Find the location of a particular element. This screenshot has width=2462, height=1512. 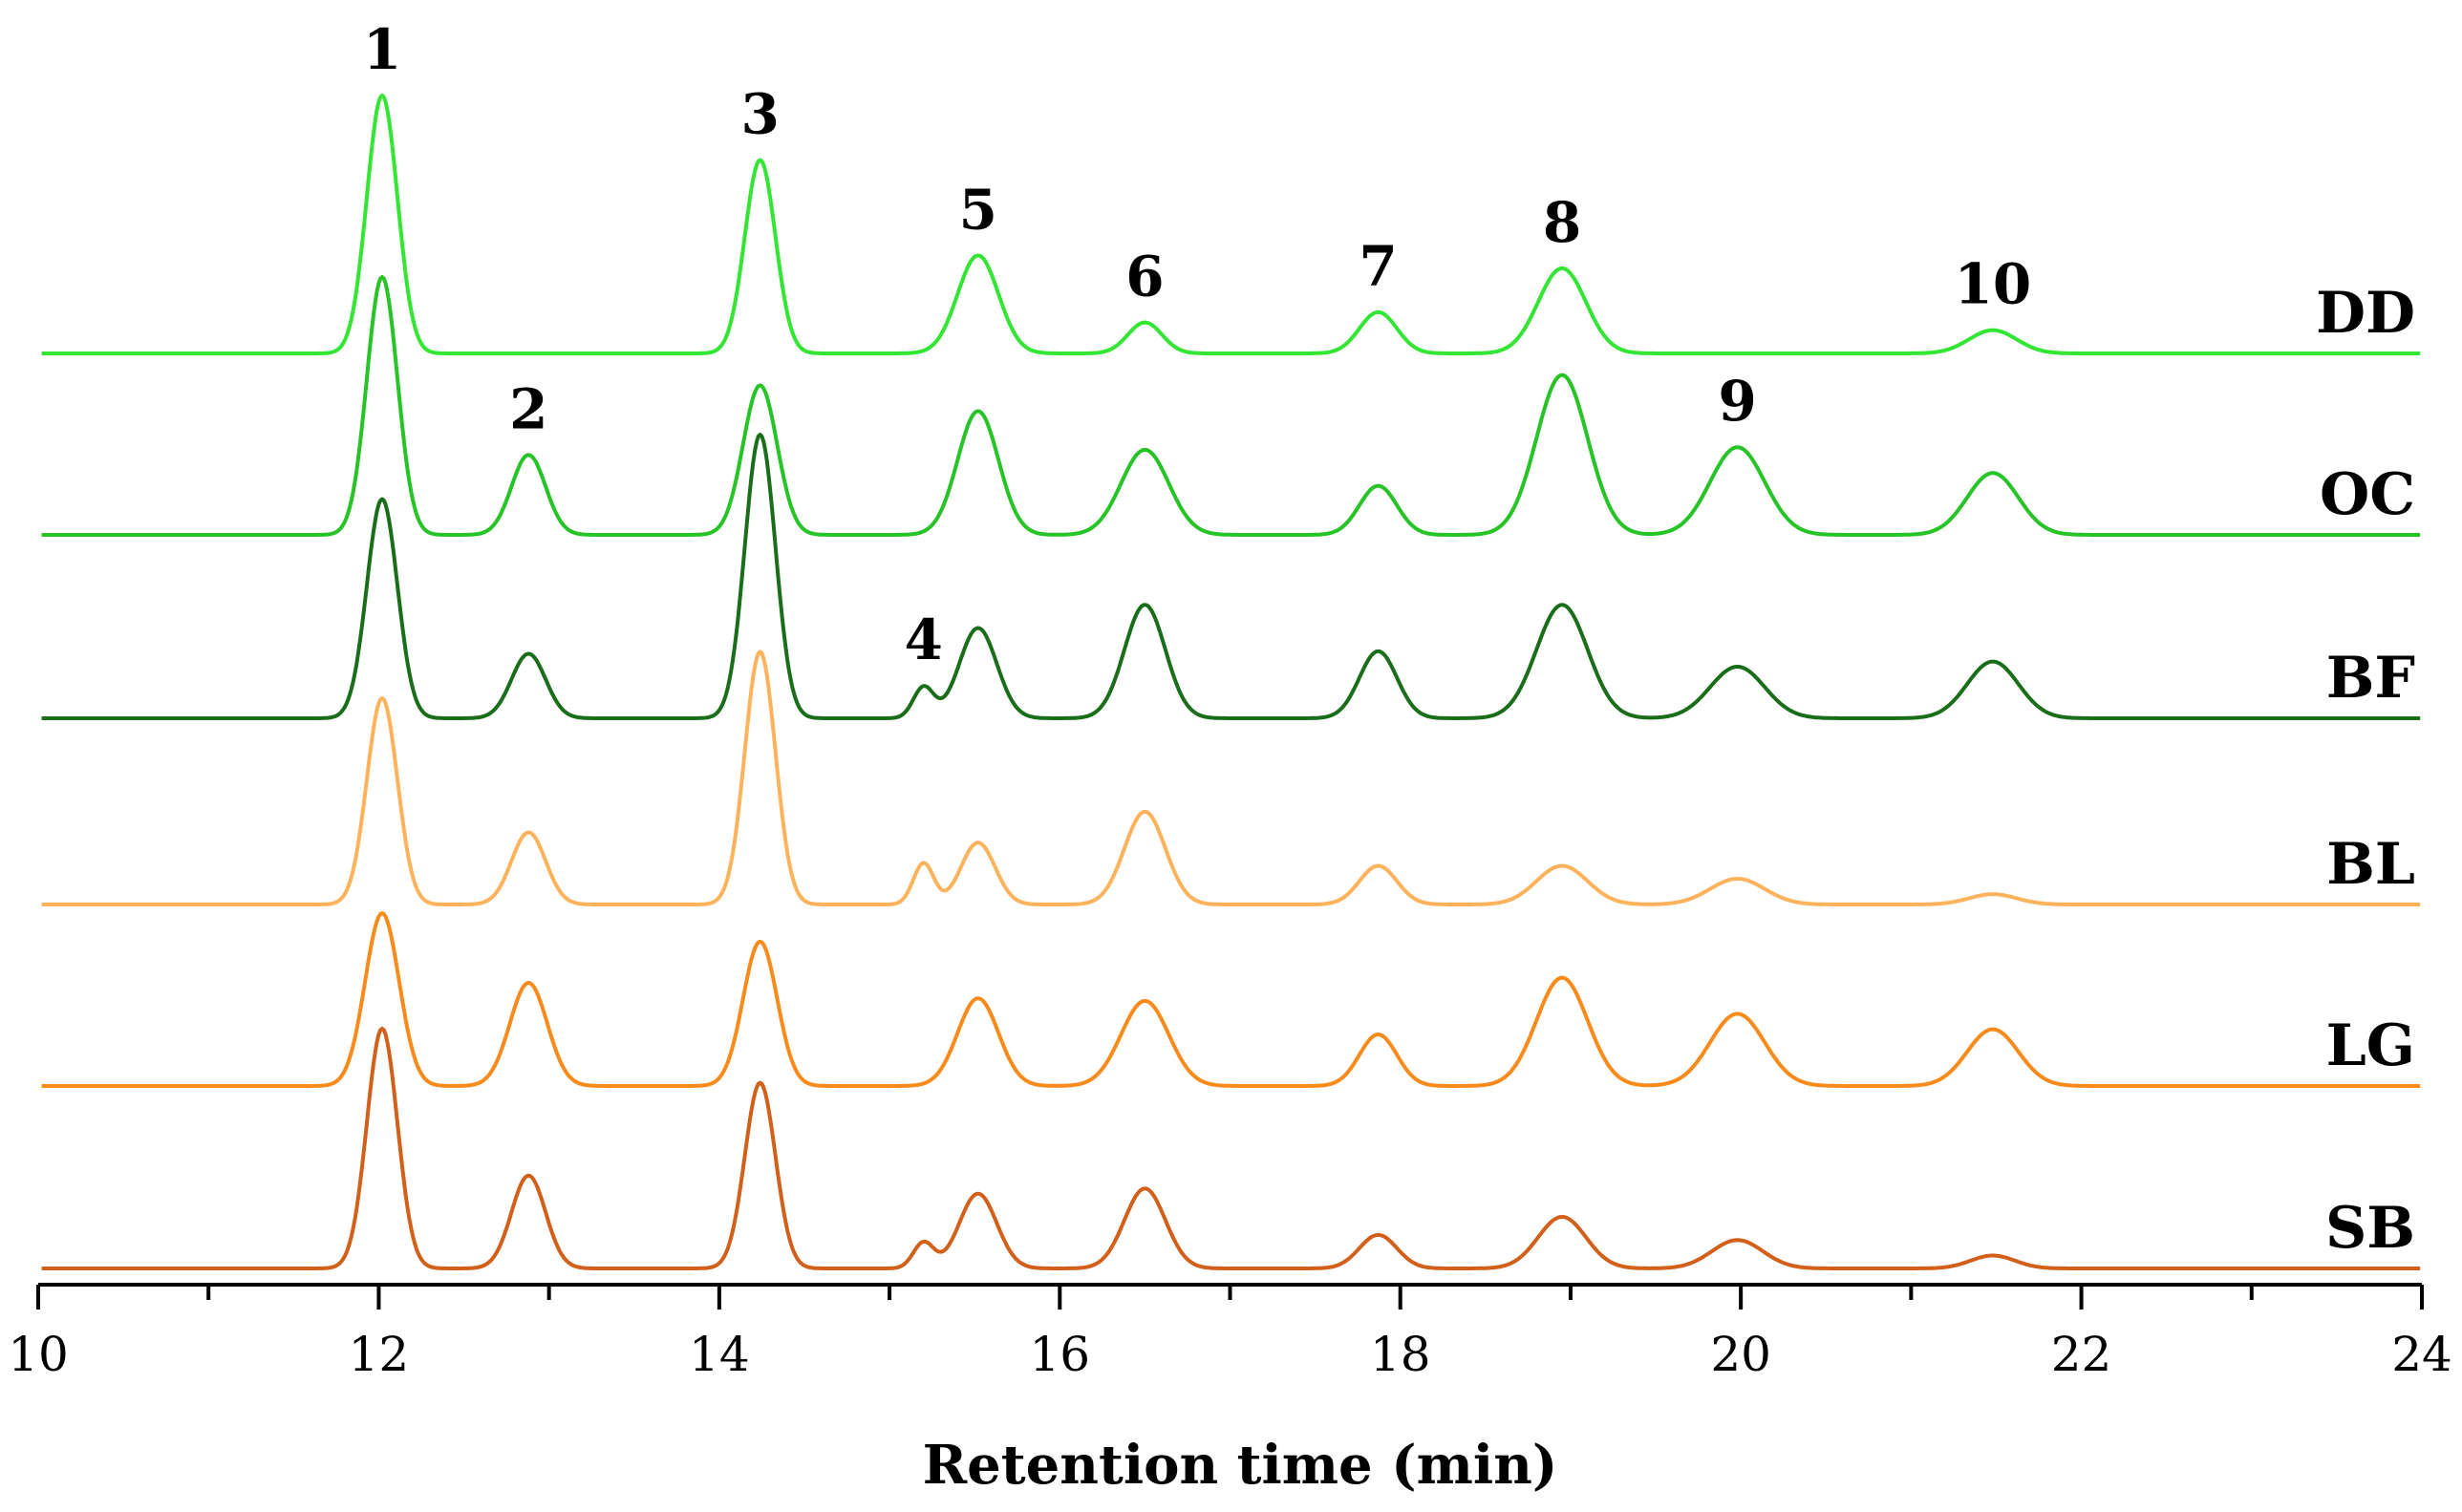

x-tick-label-16: 16 is located at coordinates (1059, 1354).